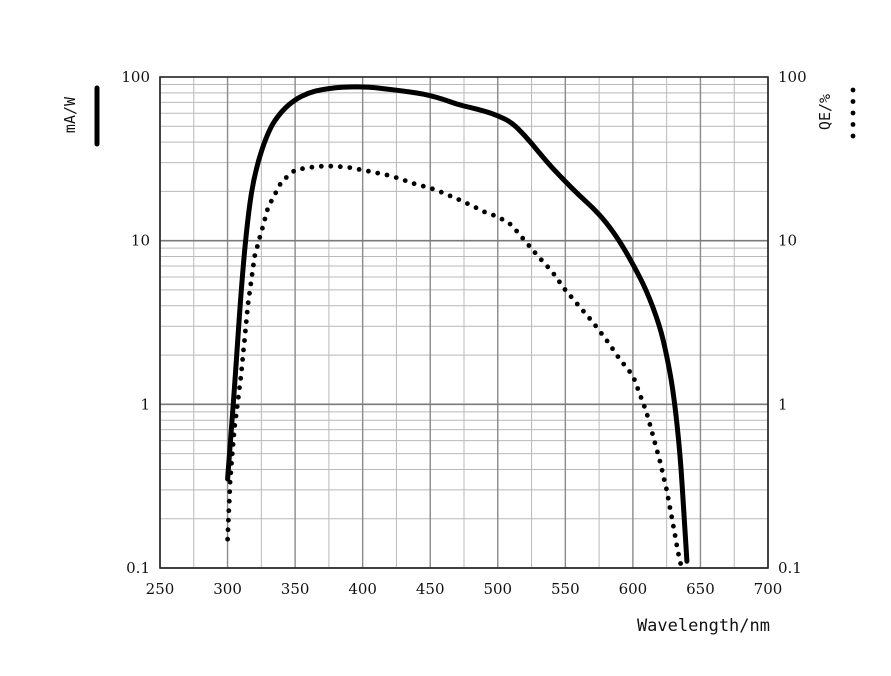  I want to click on legend-swatch-dotted, so click(853, 113).